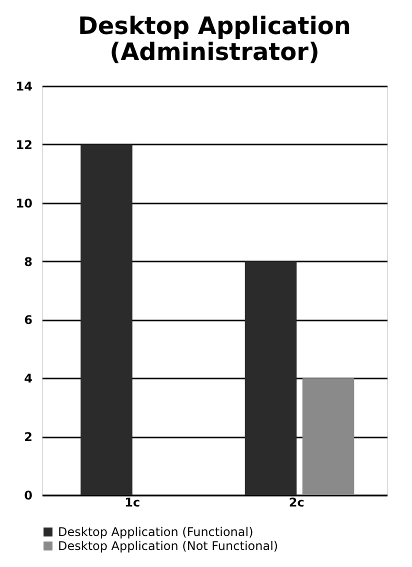  I want to click on y-tick-label: 12, so click(24, 145).